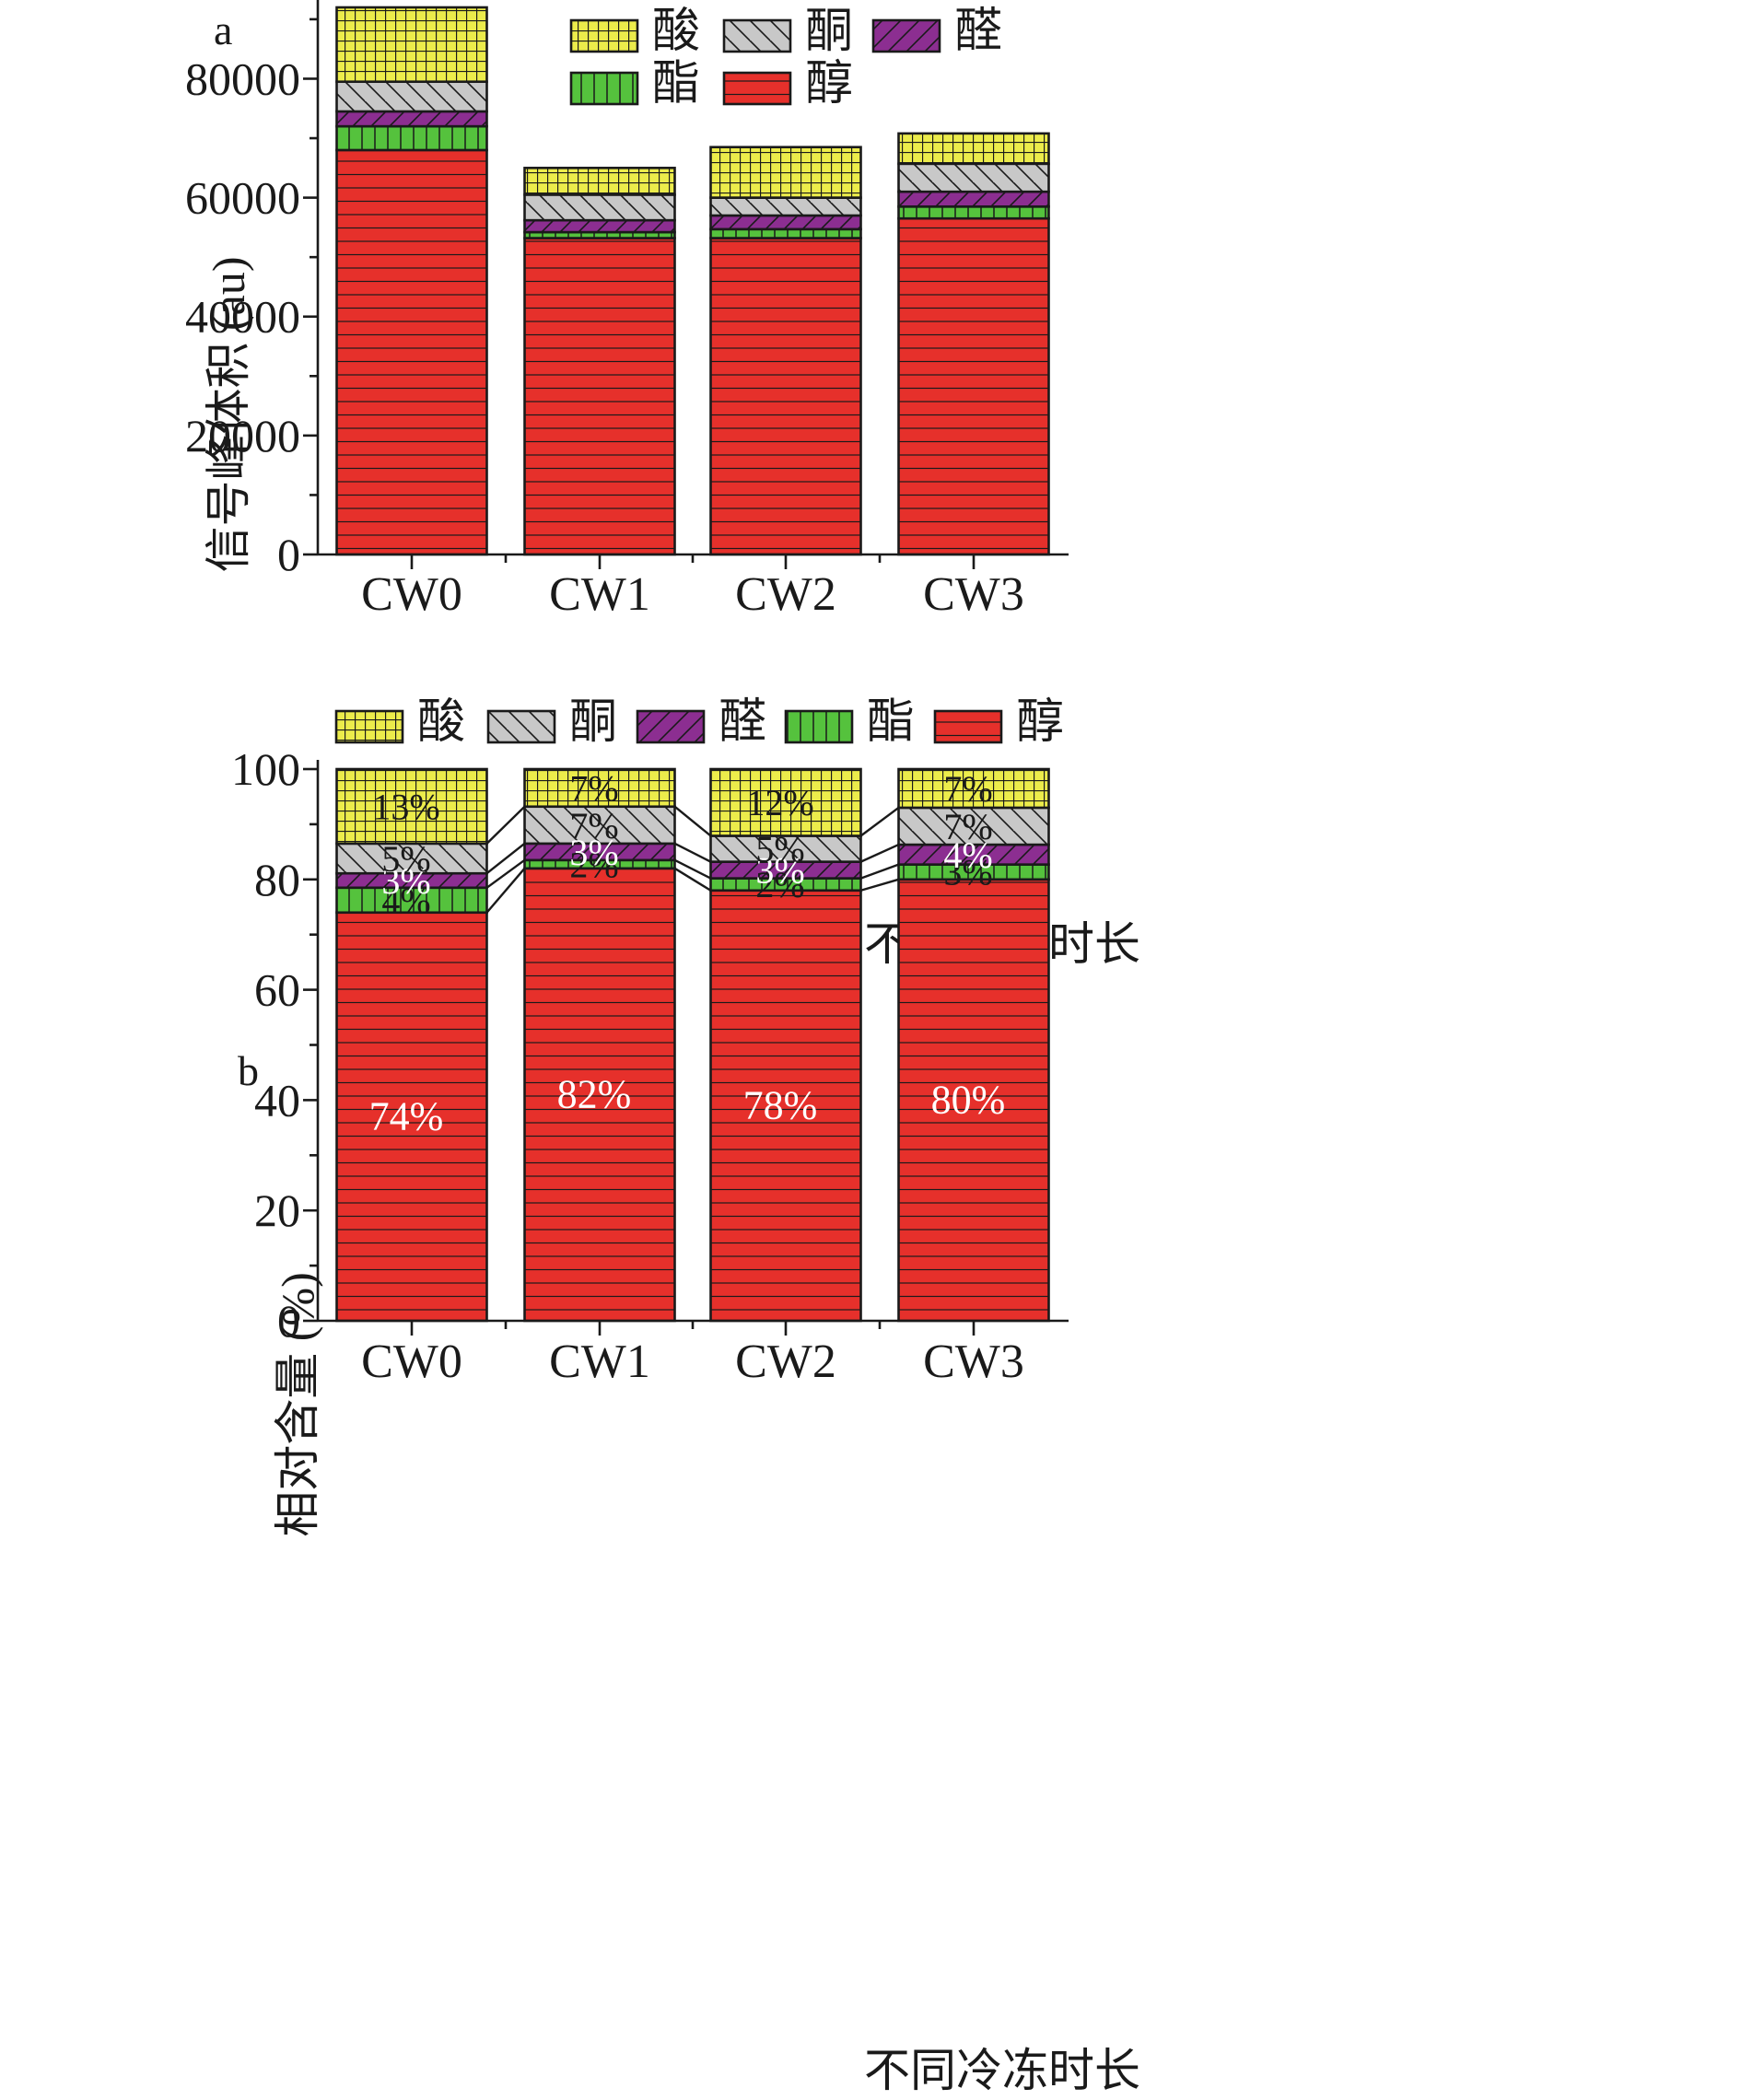  I want to click on legend-label-alcohol: 醇, so click(1040, 722).